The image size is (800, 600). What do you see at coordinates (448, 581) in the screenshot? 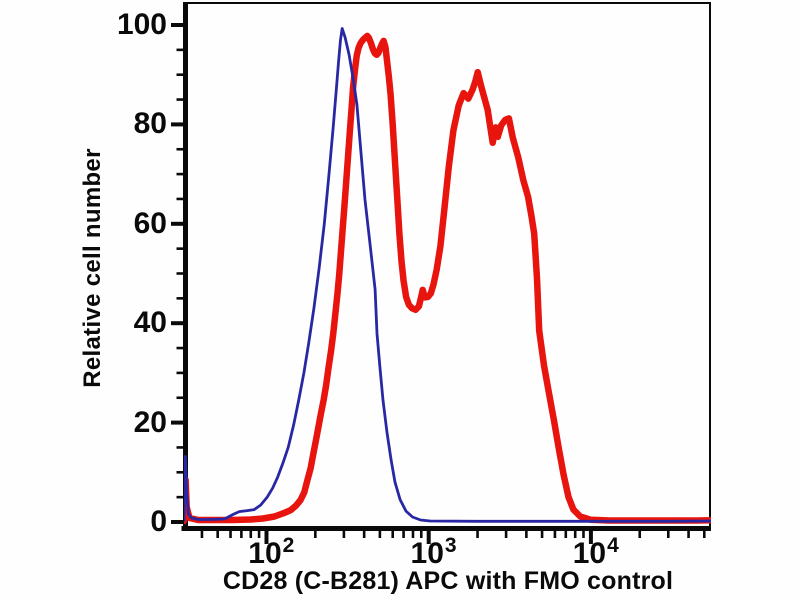
I see `x-axis-title: CD28 (C-B281) APC with FMO control` at bounding box center [448, 581].